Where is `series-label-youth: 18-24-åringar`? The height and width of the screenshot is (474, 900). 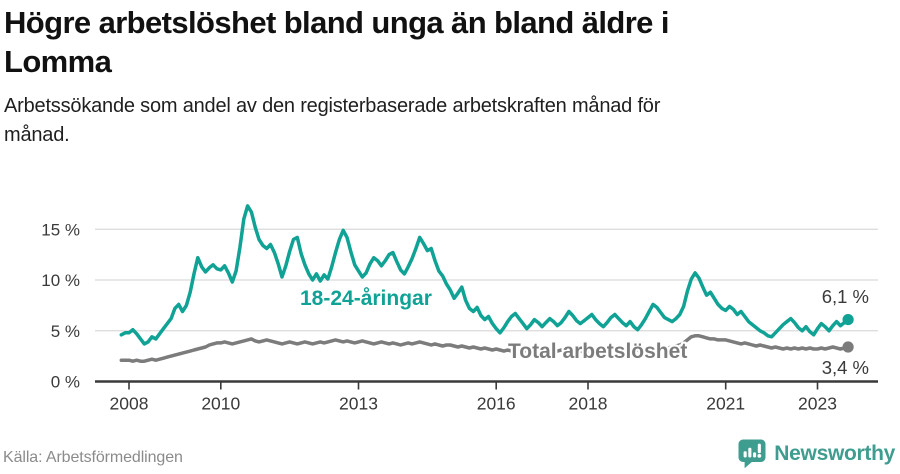 series-label-youth: 18-24-åringar is located at coordinates (366, 298).